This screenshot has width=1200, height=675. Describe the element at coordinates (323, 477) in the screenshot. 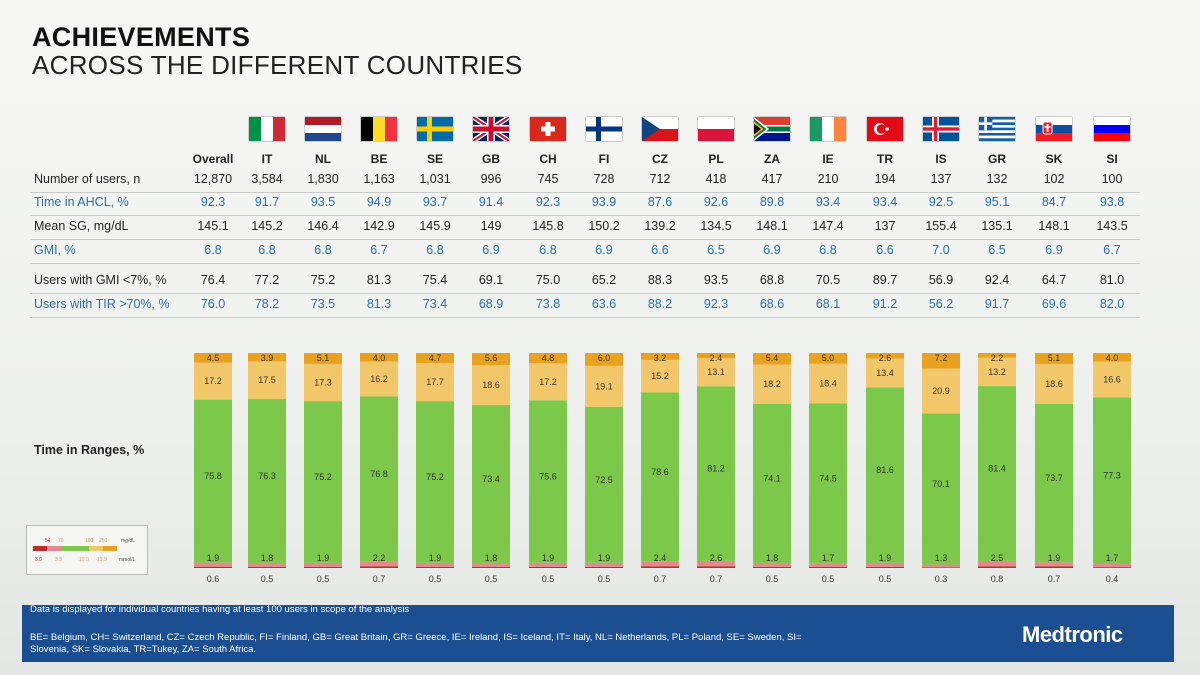

I see `bar-label-nl-2: 75.2` at that location.